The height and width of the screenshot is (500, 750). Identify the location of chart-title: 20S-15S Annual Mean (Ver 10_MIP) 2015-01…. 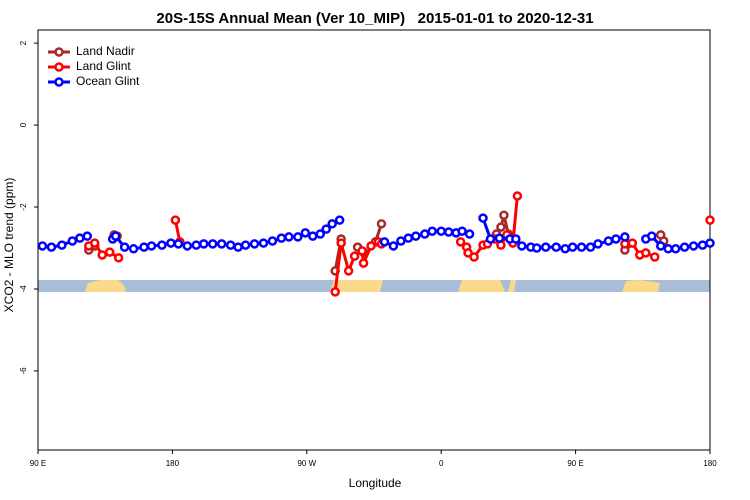
(374, 18).